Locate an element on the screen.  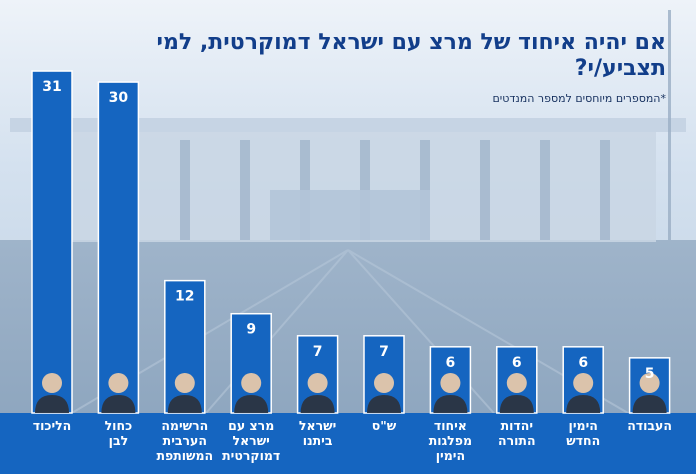
value-label-7: 6 is located at coordinates (517, 363).